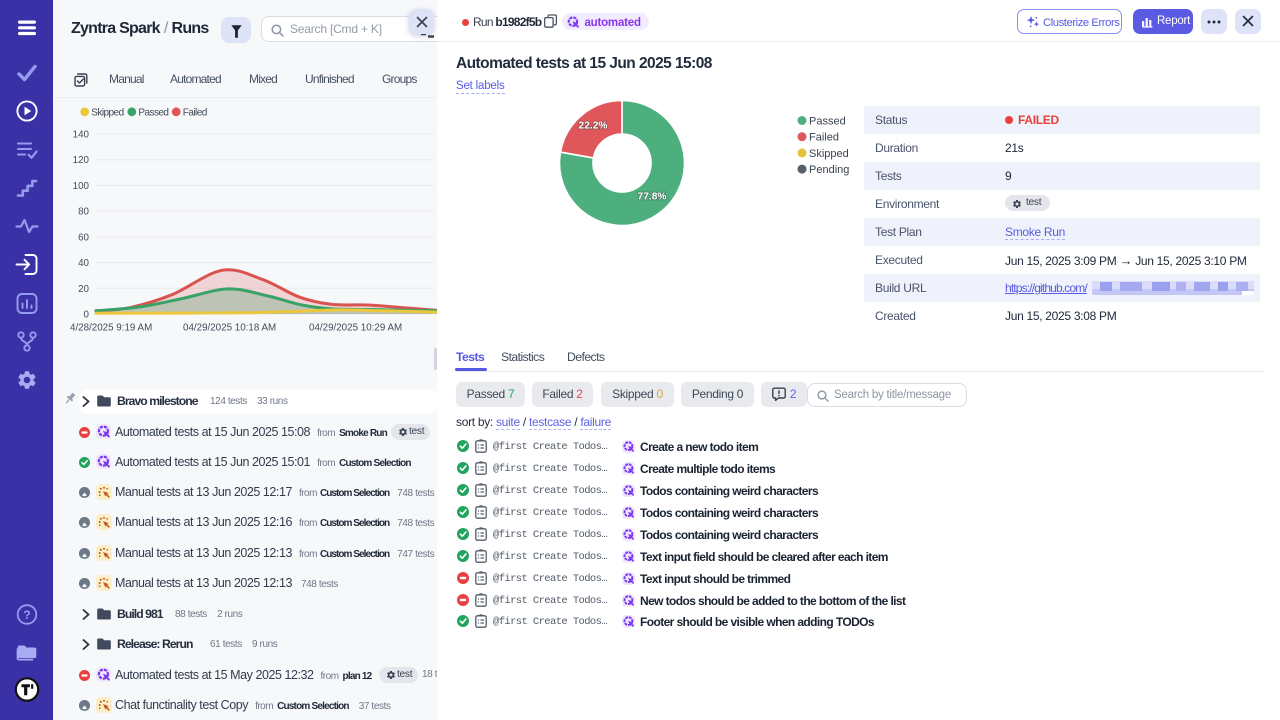  What do you see at coordinates (83, 263) in the screenshot?
I see `svg-text: 40` at bounding box center [83, 263].